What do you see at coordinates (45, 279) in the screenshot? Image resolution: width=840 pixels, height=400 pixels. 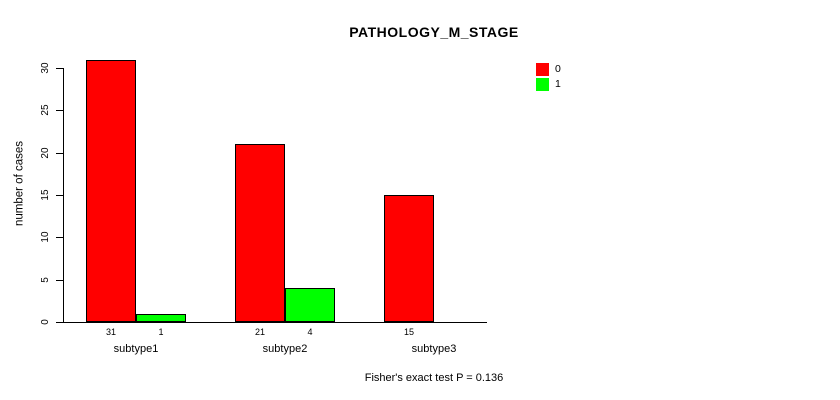 I see `y-axis-tick-label: 5` at bounding box center [45, 279].